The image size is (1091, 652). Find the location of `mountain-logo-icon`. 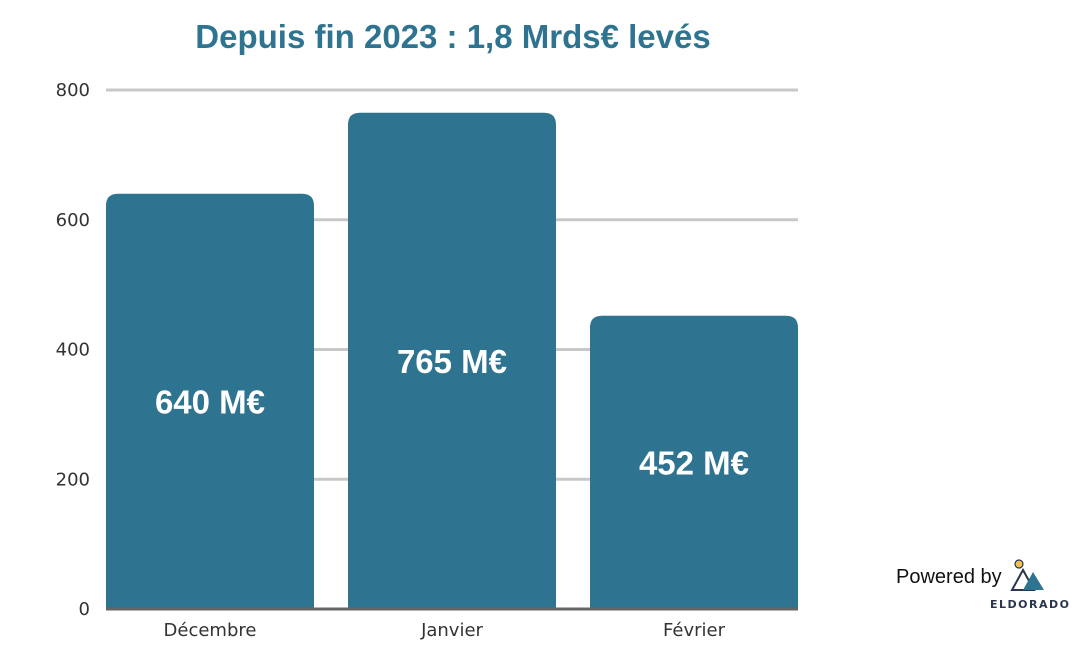

mountain-logo-icon is located at coordinates (1027, 575).